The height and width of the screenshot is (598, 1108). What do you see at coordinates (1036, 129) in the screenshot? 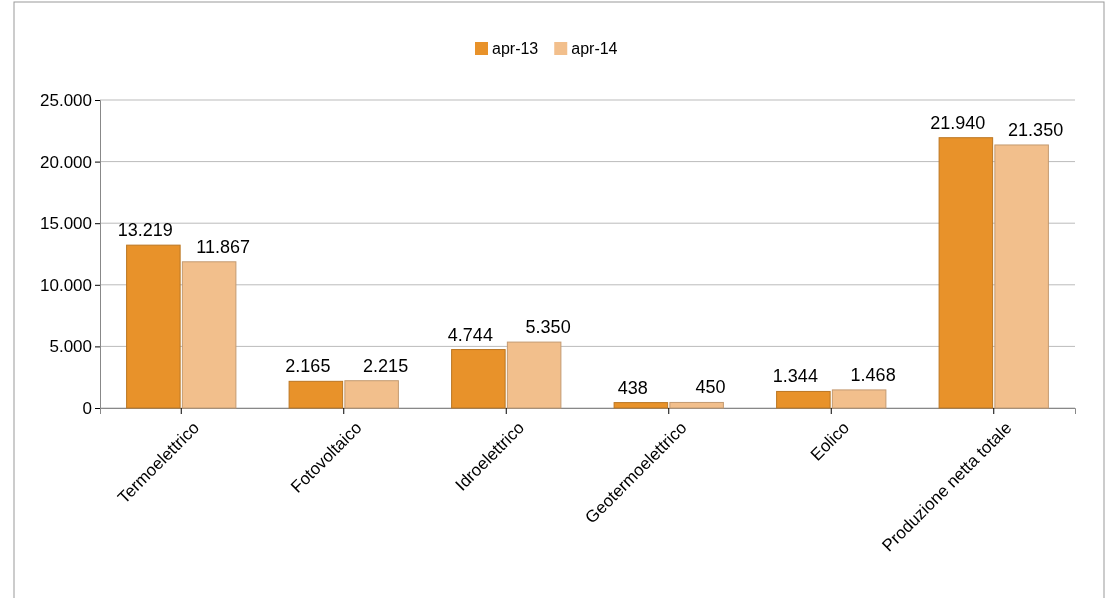
I see `data-label: 21.350` at bounding box center [1036, 129].